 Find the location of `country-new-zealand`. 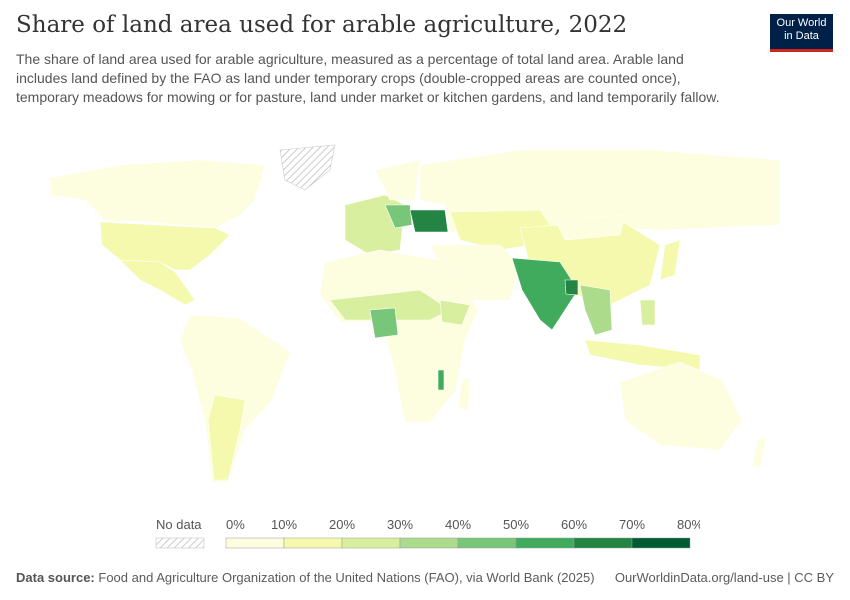

country-new-zealand is located at coordinates (759, 453).